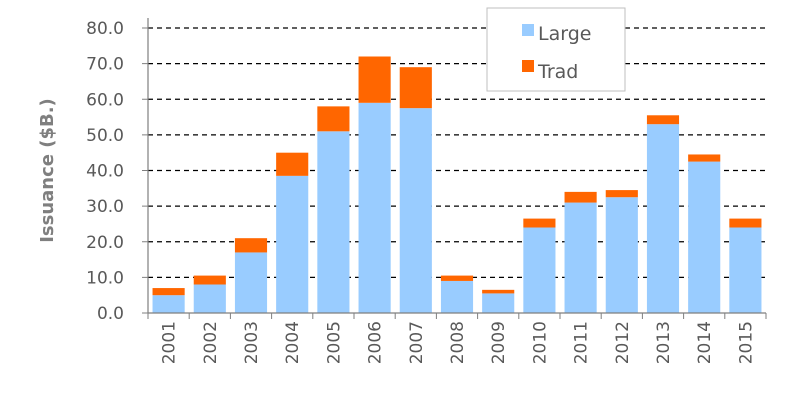  Describe the element at coordinates (105, 207) in the screenshot. I see `y-tick-label: 30.0` at that location.